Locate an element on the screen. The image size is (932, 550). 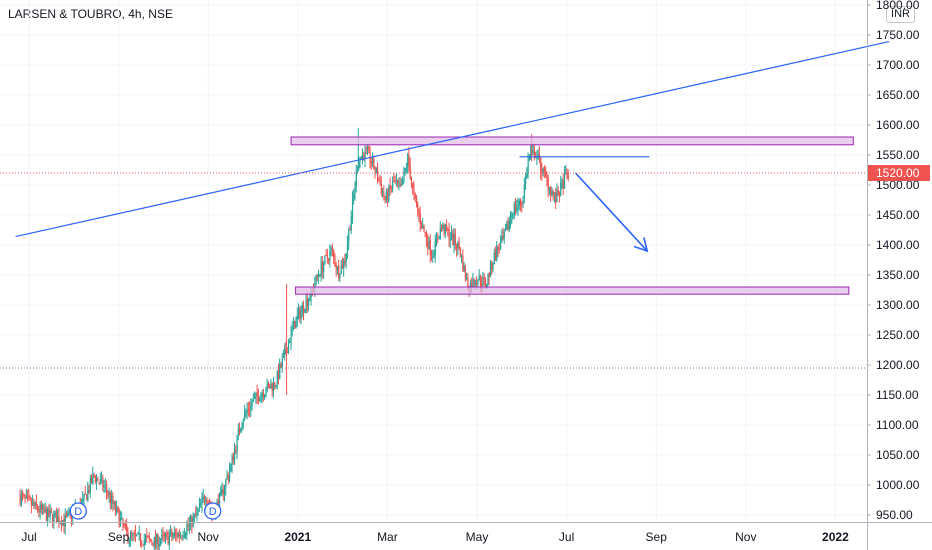
arrow-shaft is located at coordinates (611, 212).